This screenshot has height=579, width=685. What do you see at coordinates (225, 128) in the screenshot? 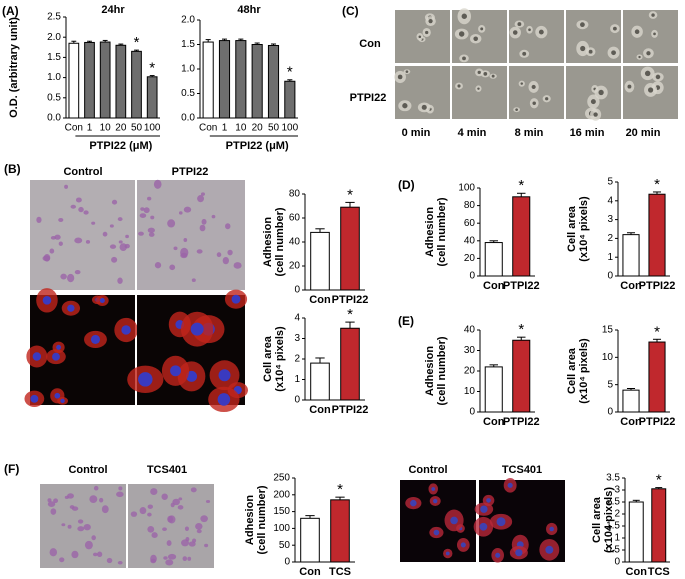
I see `x-tick-label: 1` at bounding box center [225, 128].